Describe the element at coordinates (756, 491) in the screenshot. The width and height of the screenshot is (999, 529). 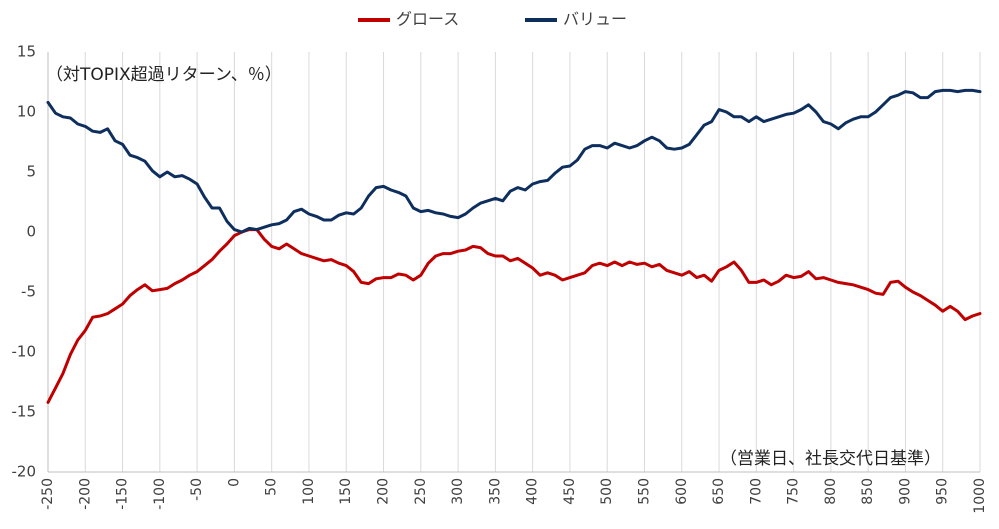
I see `x-tick-label: 700` at that location.